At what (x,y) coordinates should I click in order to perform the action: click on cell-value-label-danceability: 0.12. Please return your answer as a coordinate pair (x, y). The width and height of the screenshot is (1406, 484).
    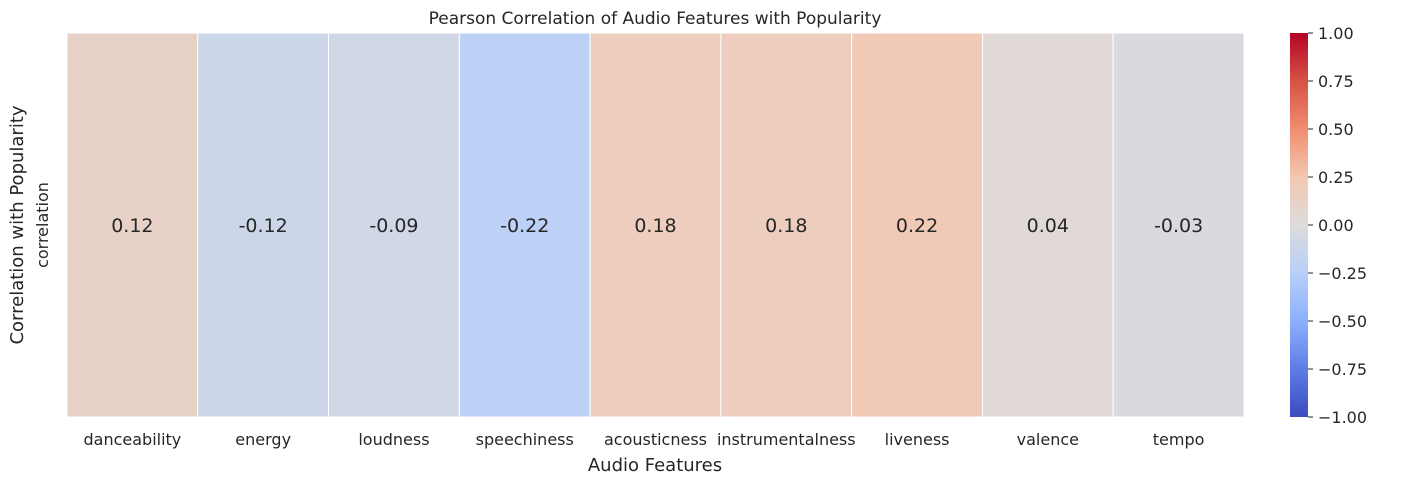
    Looking at the image, I should click on (132, 226).